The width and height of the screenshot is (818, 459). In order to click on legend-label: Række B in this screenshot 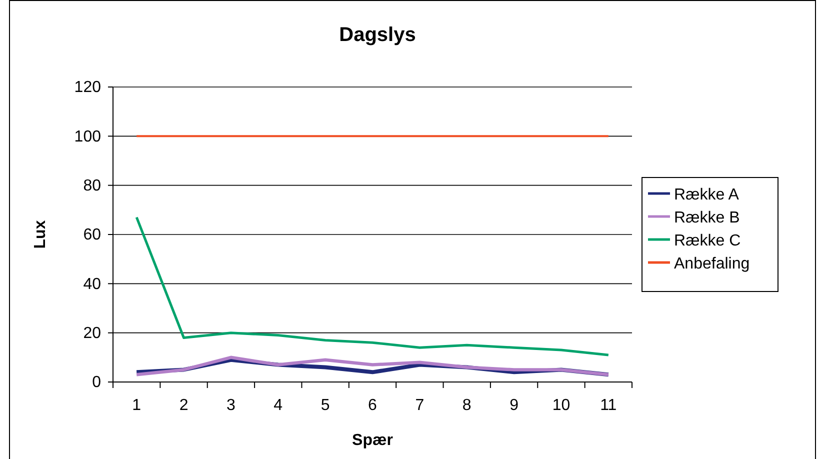, I will do `click(707, 218)`.